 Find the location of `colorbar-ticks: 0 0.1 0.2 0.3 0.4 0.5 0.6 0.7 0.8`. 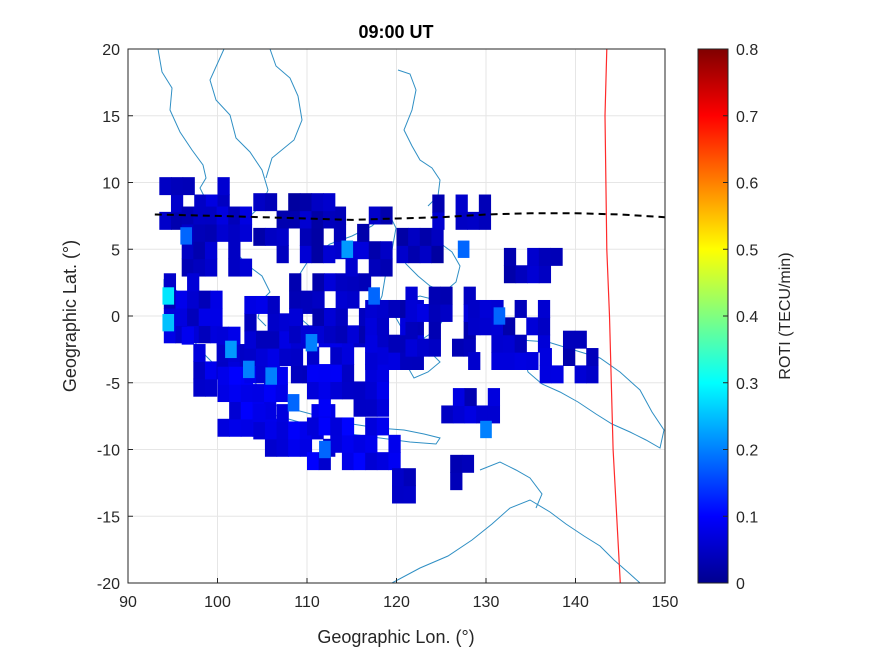

colorbar-ticks: 0 0.1 0.2 0.3 0.4 0.5 0.6 0.7 0.8 is located at coordinates (740, 317).